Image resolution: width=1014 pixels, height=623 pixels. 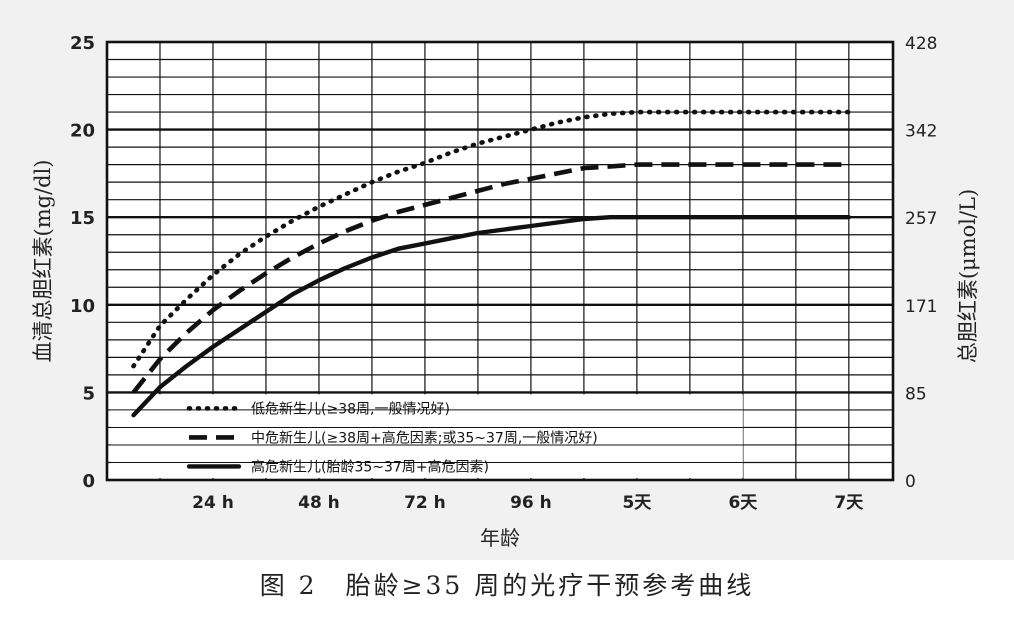 What do you see at coordinates (350, 409) in the screenshot?
I see `legend-label: 低危新生儿(≥38周,一般情况好)` at bounding box center [350, 409].